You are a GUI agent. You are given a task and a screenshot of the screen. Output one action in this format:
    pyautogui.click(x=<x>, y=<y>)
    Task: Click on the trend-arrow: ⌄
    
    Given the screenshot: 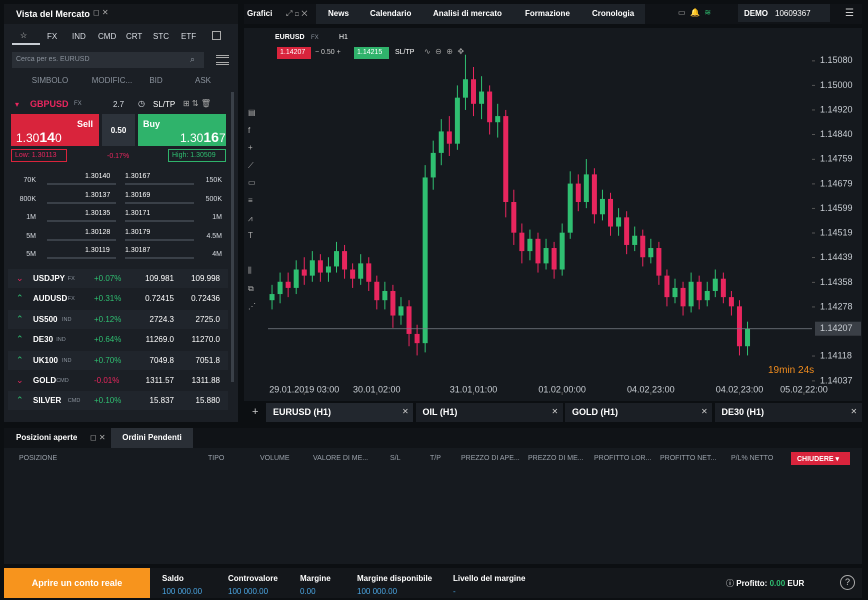 What is the action you would take?
    pyautogui.click(x=20, y=278)
    